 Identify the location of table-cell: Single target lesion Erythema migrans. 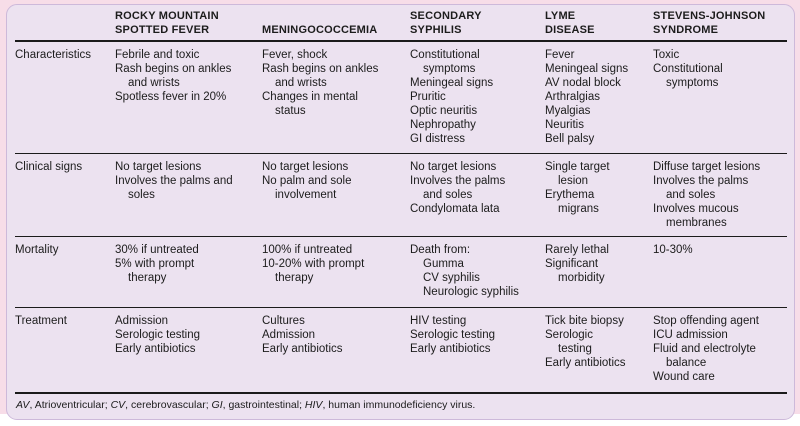
(599, 198).